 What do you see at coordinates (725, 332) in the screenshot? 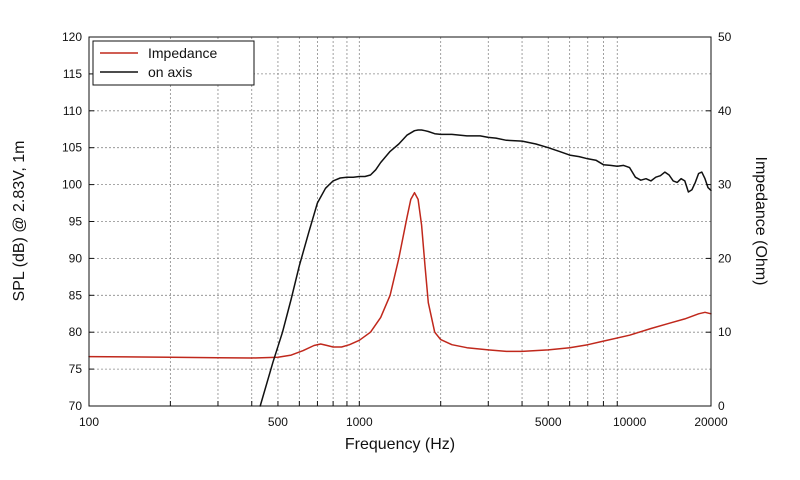
I see `y-tick-label-right: 10` at bounding box center [725, 332].